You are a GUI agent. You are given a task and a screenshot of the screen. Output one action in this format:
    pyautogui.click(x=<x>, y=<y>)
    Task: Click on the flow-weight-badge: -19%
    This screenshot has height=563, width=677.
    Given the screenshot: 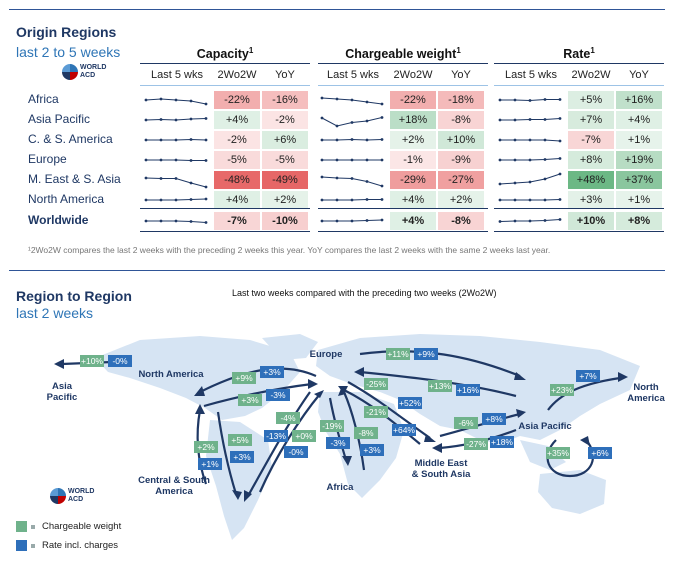 What is the action you would take?
    pyautogui.click(x=332, y=426)
    